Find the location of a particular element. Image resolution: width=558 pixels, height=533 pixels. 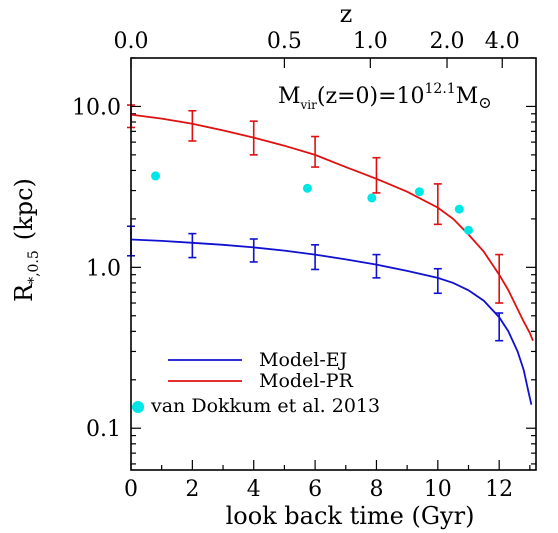

annot-mid: (z=0)=10 is located at coordinates (371, 96).